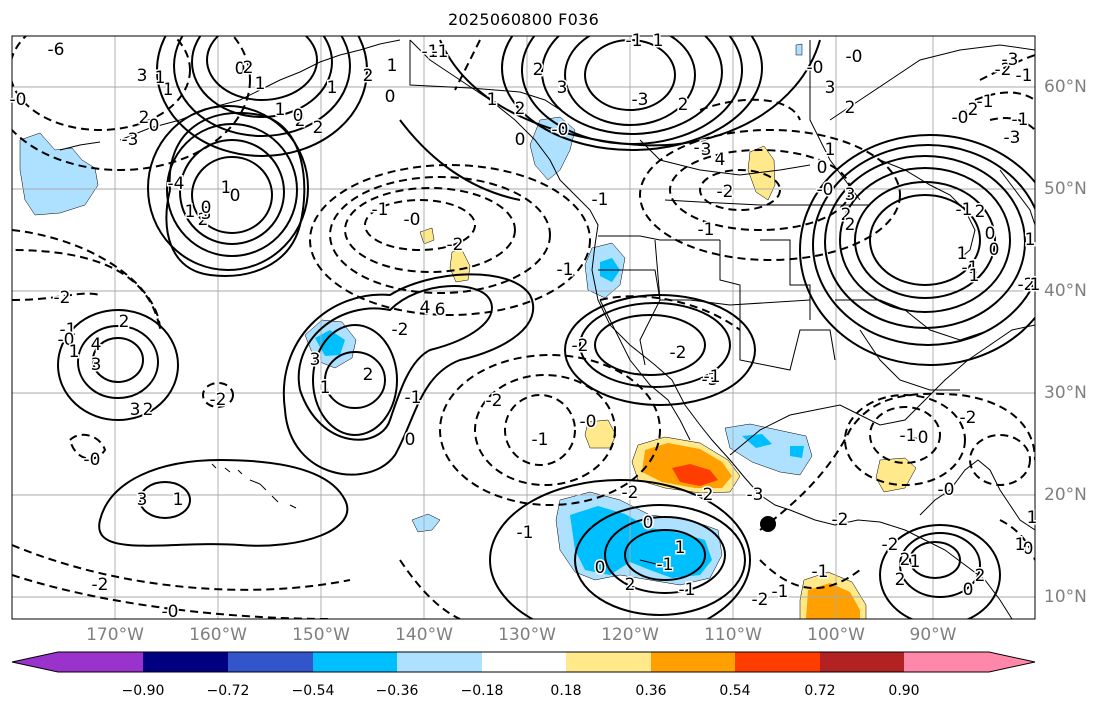 This screenshot has height=712, width=1105. What do you see at coordinates (695, 475) in the screenshot?
I see `fill-red-mexico` at bounding box center [695, 475].